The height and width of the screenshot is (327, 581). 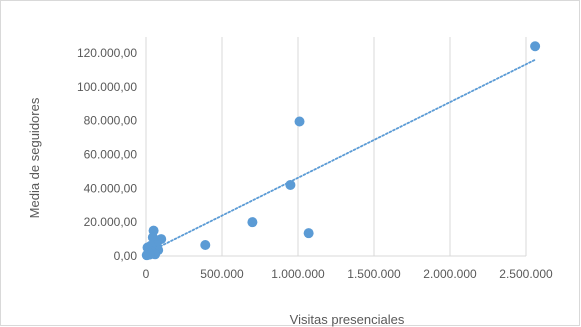 I want to click on y-tick-label: 40.000,00, so click(x=111, y=188).